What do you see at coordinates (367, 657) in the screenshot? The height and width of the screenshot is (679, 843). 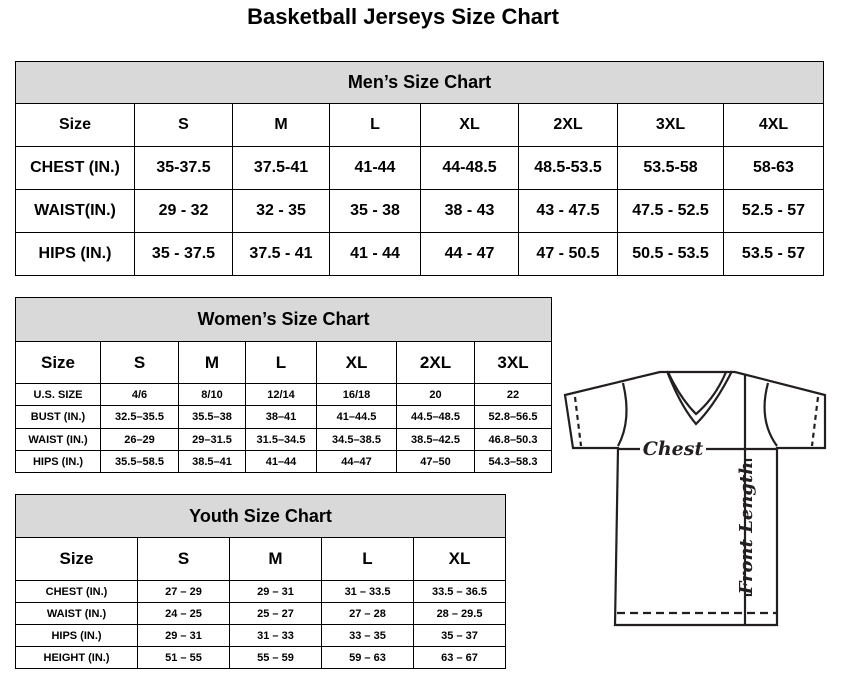 I see `table-cell: 59 – 63` at bounding box center [367, 657].